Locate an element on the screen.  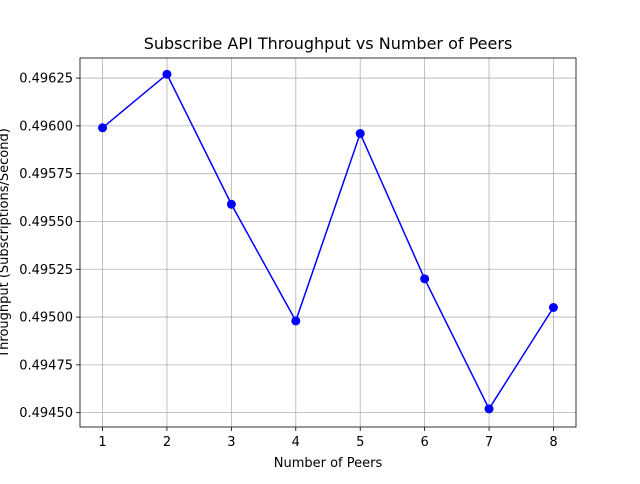
x-tick-label: 5 is located at coordinates (360, 442).